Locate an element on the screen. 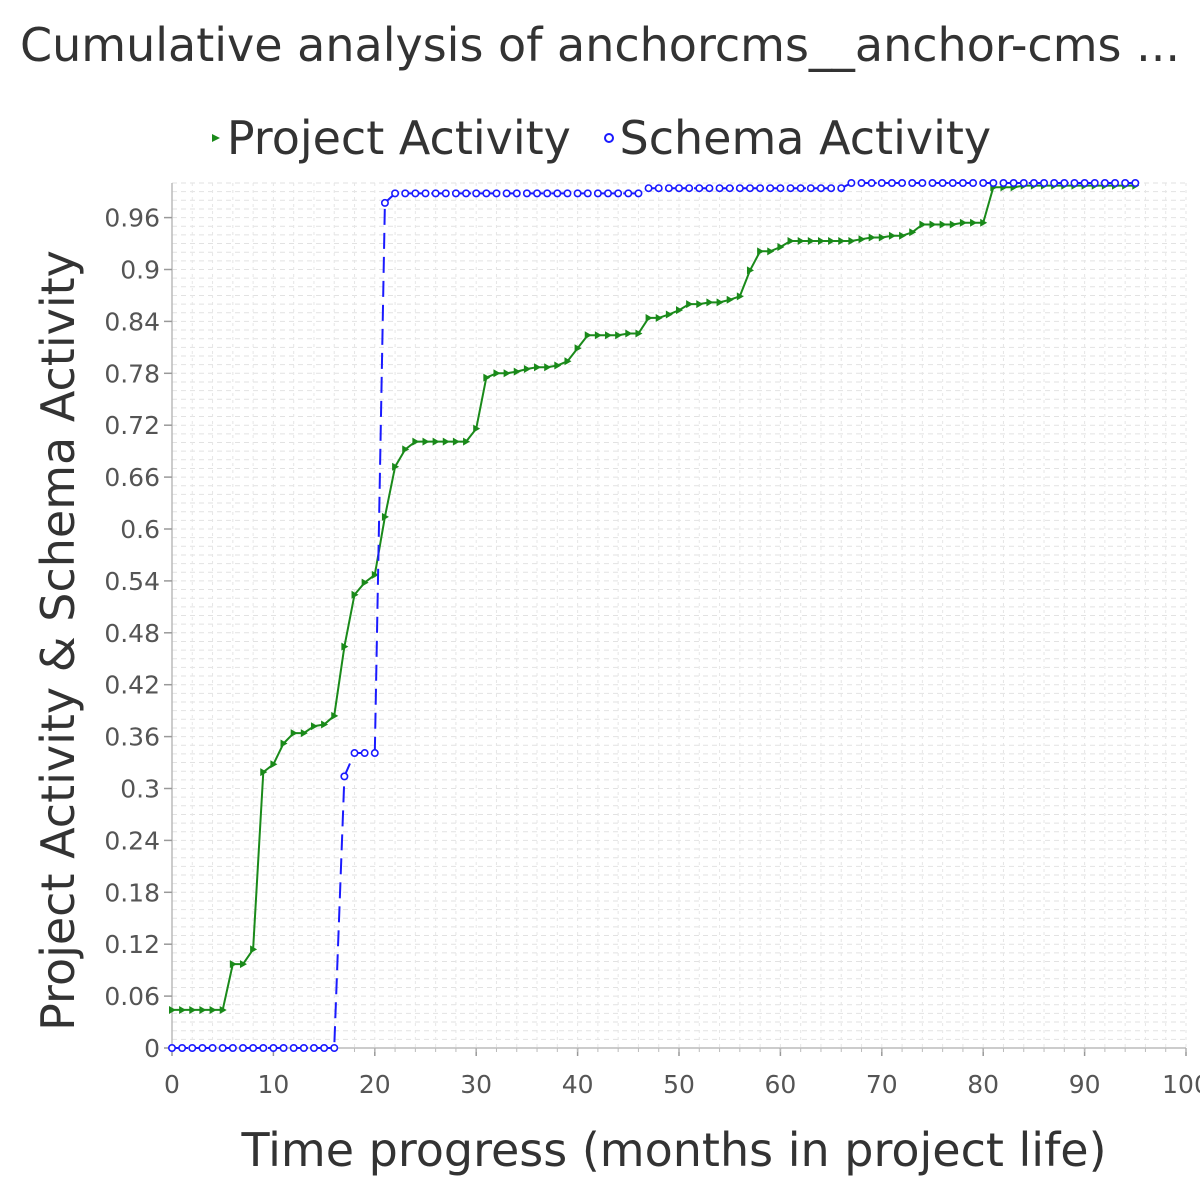 The width and height of the screenshot is (1200, 1200). x-tick-label: 10 is located at coordinates (273, 1084).